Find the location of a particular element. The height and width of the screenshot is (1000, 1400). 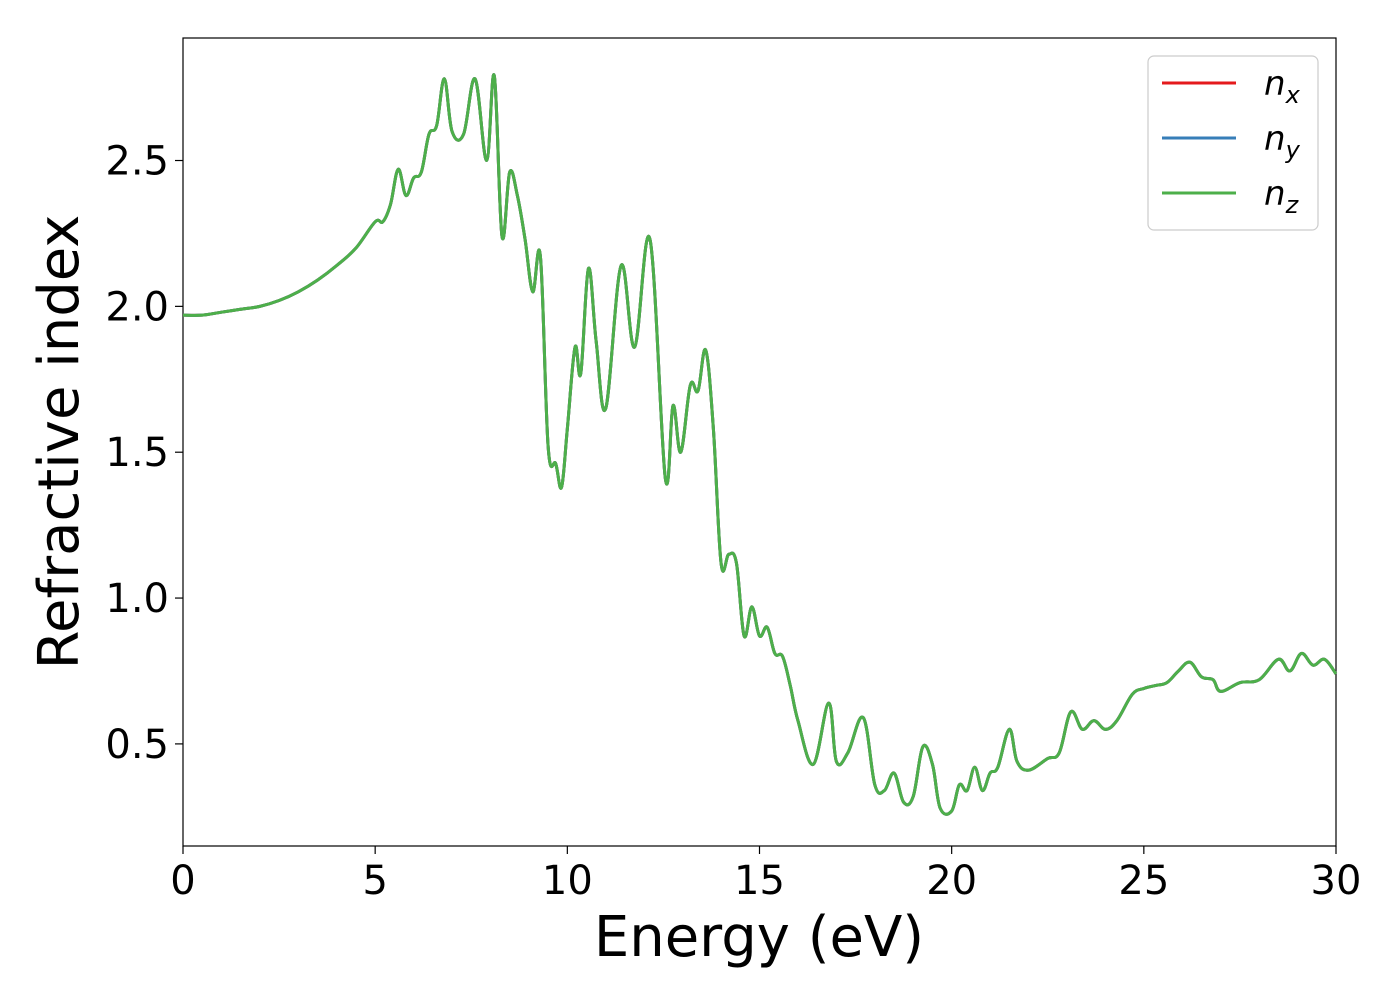

y-tick-label: 0.5 is located at coordinates (137, 745).